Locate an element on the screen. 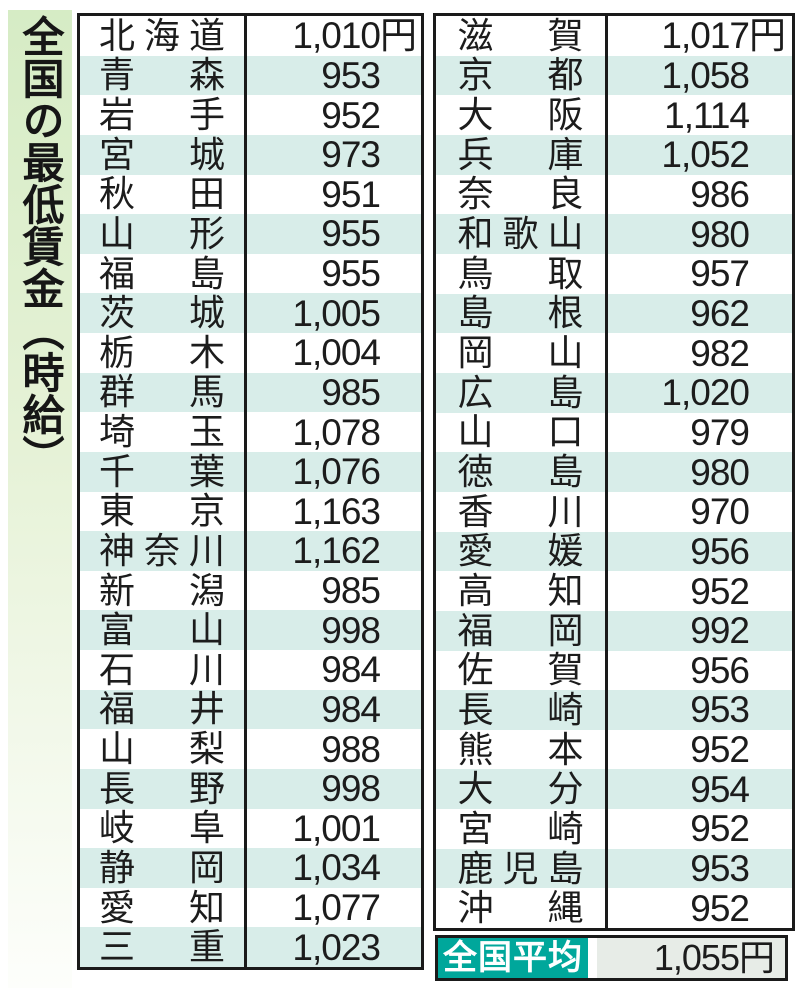  wage-value: 1,020 is located at coordinates (700, 393).